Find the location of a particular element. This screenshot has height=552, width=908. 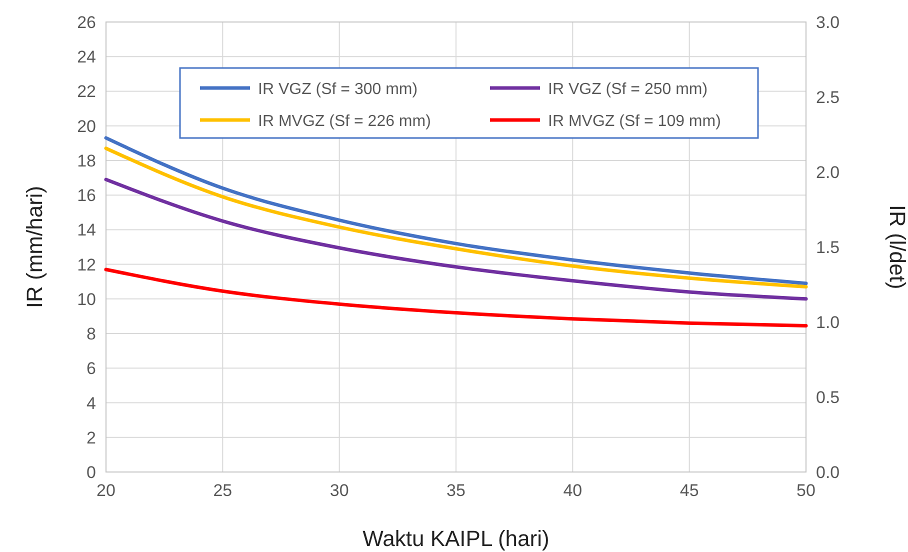

y-tick-label: 6 is located at coordinates (91, 368).